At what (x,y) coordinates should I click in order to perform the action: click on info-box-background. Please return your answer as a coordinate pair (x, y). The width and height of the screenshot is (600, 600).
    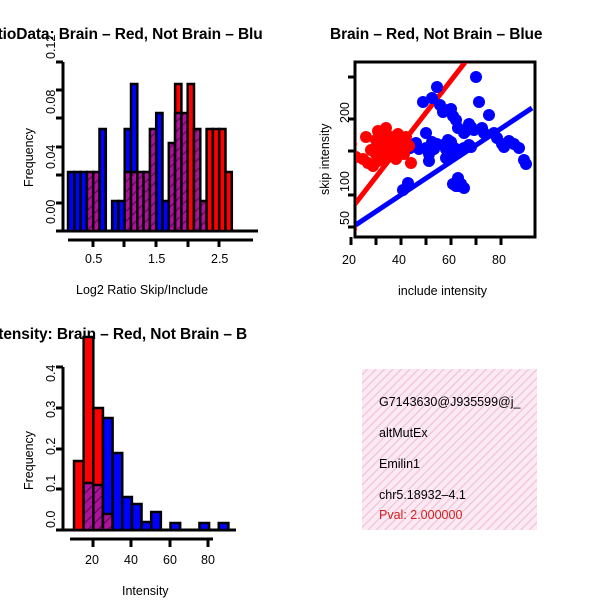
    Looking at the image, I should click on (449, 449).